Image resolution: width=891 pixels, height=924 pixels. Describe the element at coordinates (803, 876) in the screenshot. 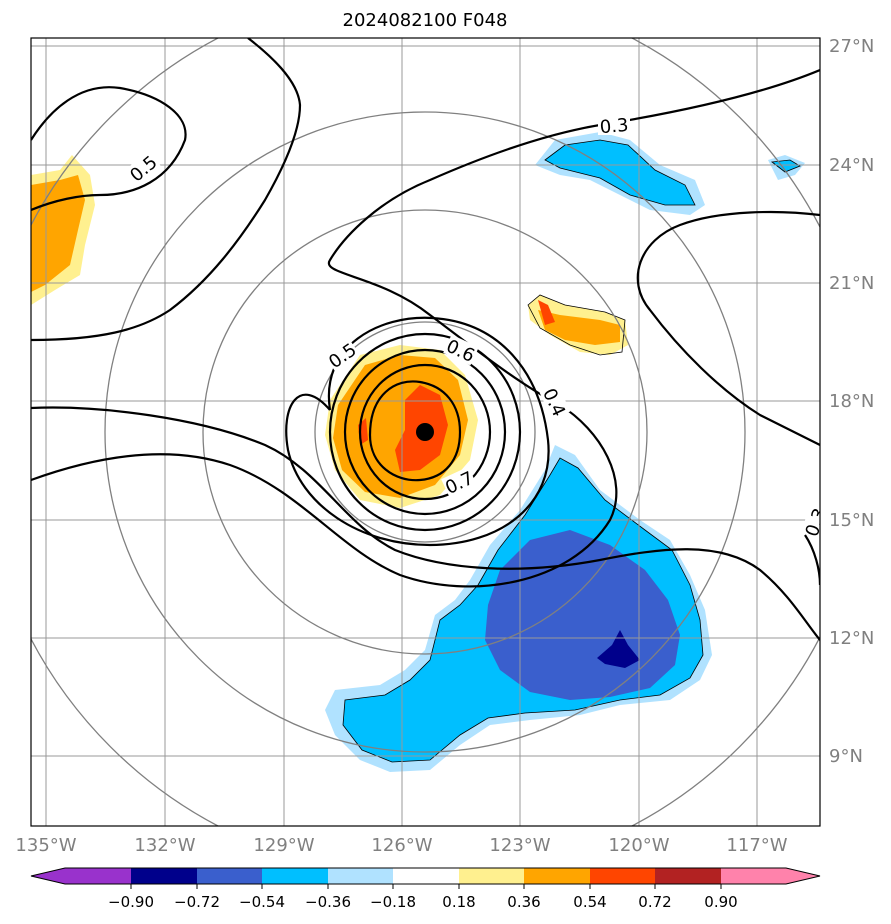

I see `colorbar-extend-high` at that location.